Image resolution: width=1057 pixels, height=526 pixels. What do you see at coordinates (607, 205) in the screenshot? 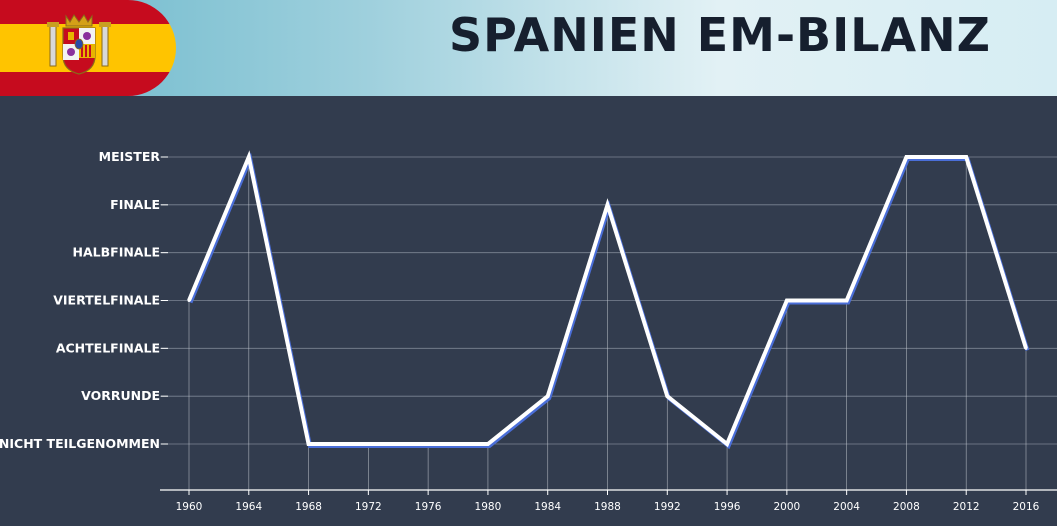
I see `data-point-1988` at bounding box center [607, 205].